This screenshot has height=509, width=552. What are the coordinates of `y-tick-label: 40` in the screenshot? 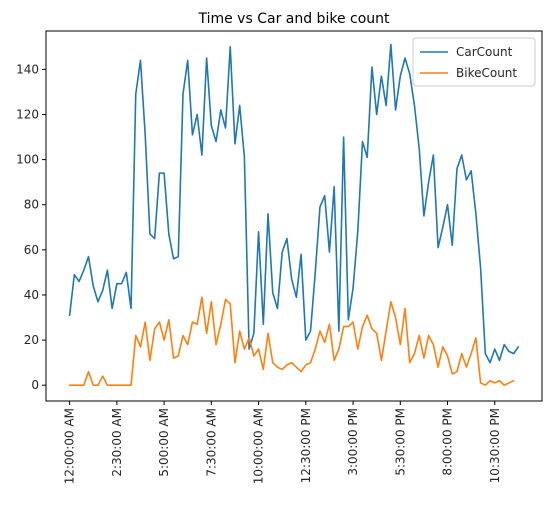 It's located at (31, 295).